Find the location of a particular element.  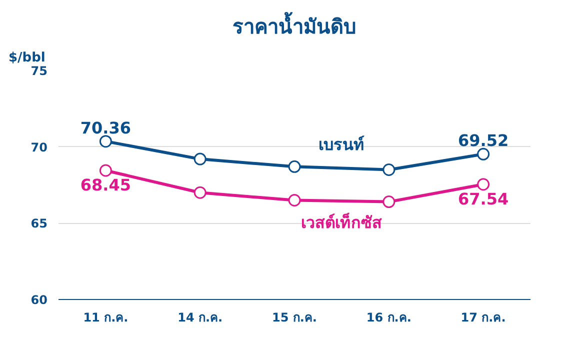

y-tick-label: 65 is located at coordinates (39, 223).